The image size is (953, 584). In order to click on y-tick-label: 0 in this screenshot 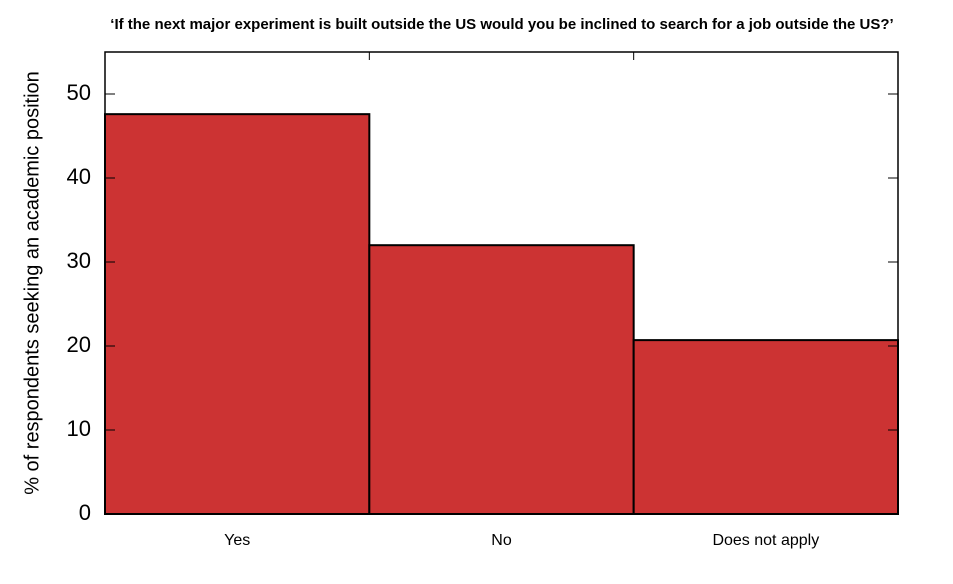, I will do `click(85, 512)`.